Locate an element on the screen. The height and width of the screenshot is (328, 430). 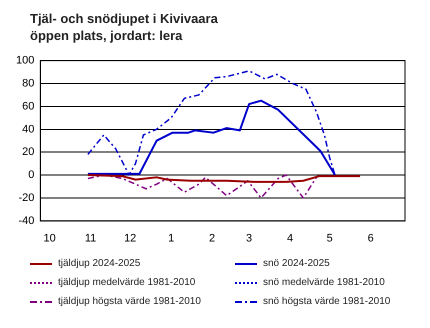
legend-label: tjäldjup 2024-2025 is located at coordinates (99, 263).